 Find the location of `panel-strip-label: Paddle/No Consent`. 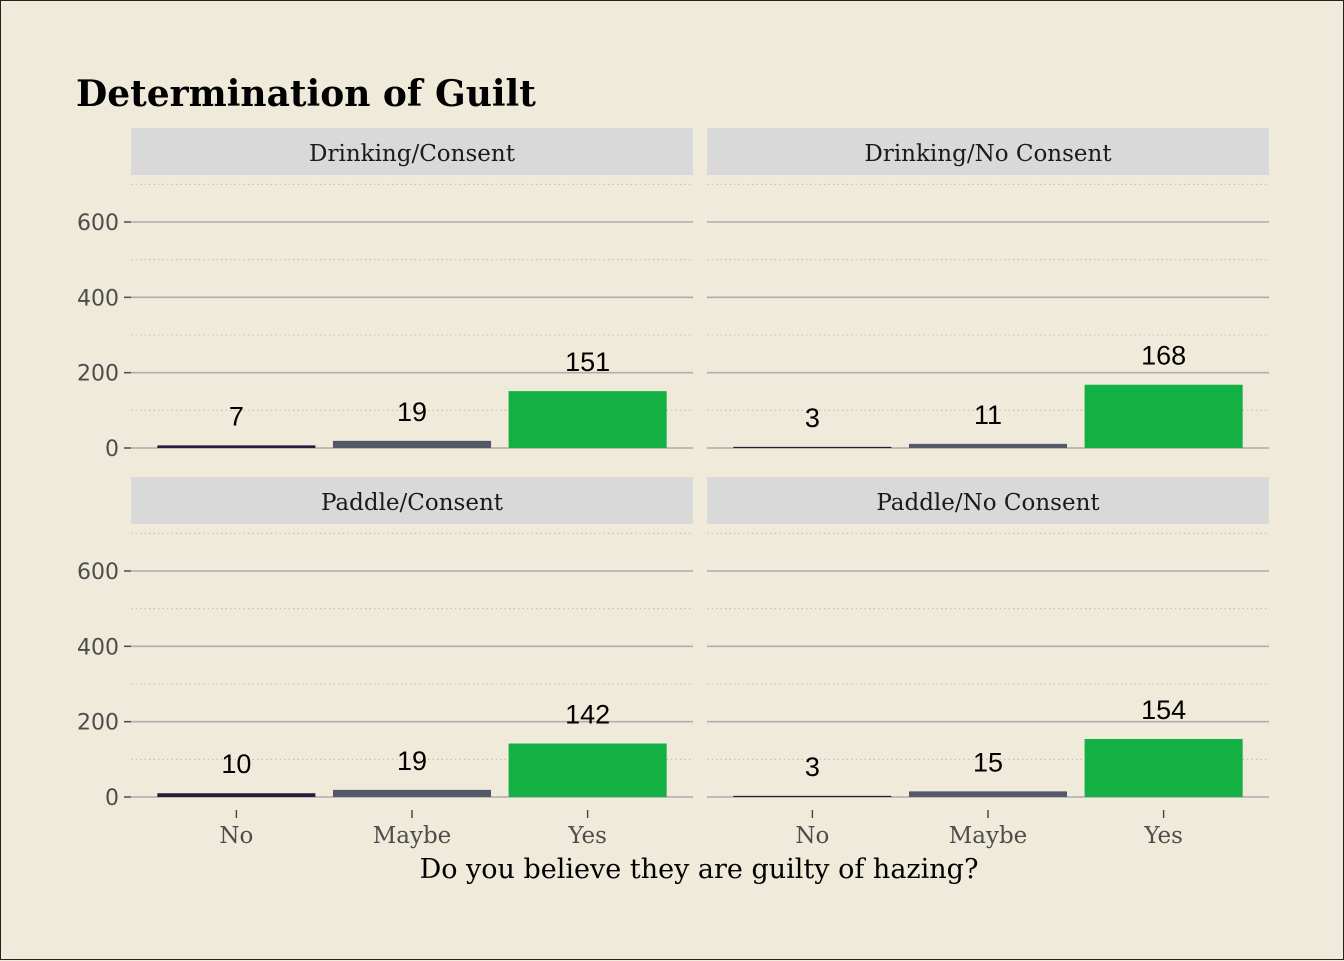

panel-strip-label: Paddle/No Consent is located at coordinates (988, 503).